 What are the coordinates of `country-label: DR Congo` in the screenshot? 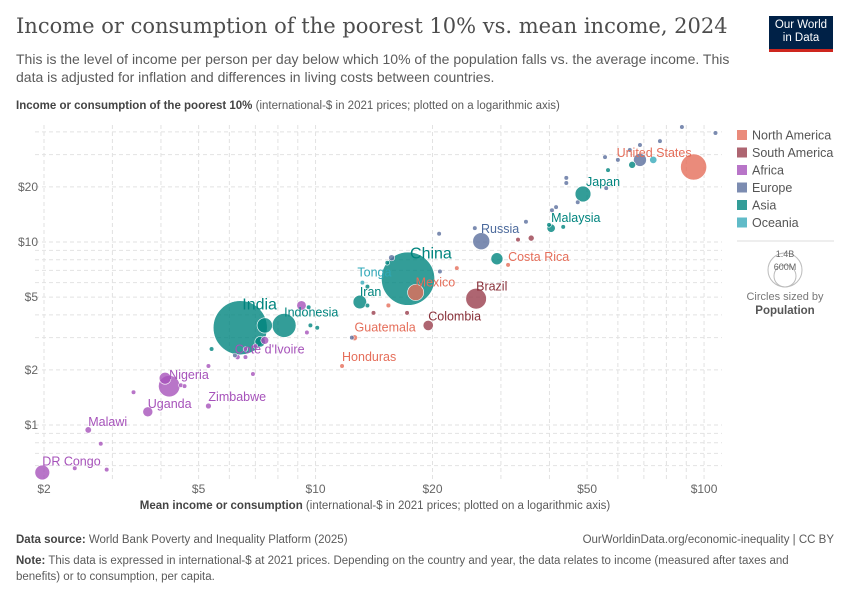 It's located at (71, 462).